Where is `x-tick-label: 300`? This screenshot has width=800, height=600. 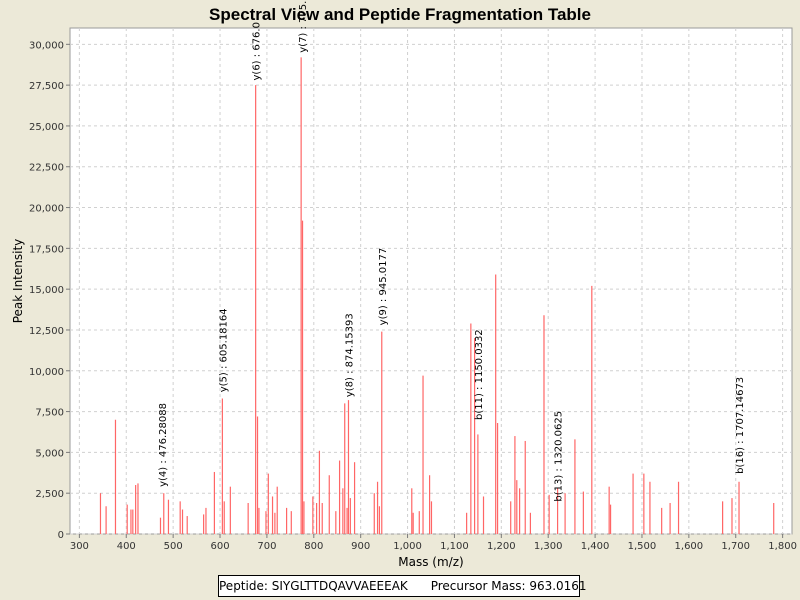
x-tick-label: 300 is located at coordinates (79, 546).